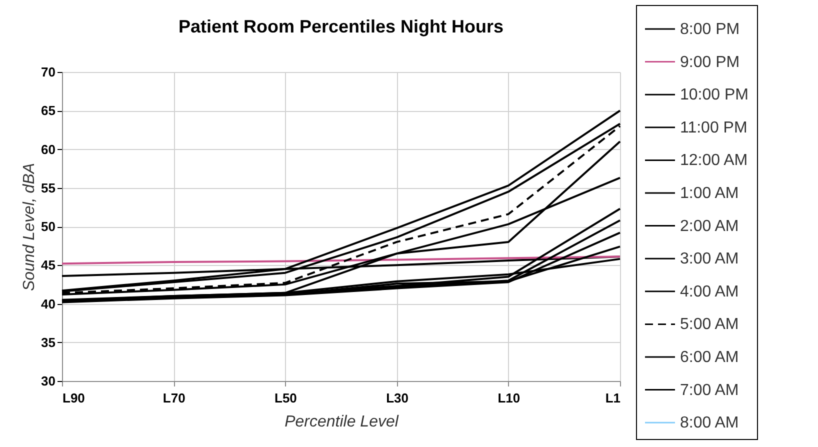 The width and height of the screenshot is (818, 447). I want to click on legend-label: 9:00 PM, so click(710, 62).